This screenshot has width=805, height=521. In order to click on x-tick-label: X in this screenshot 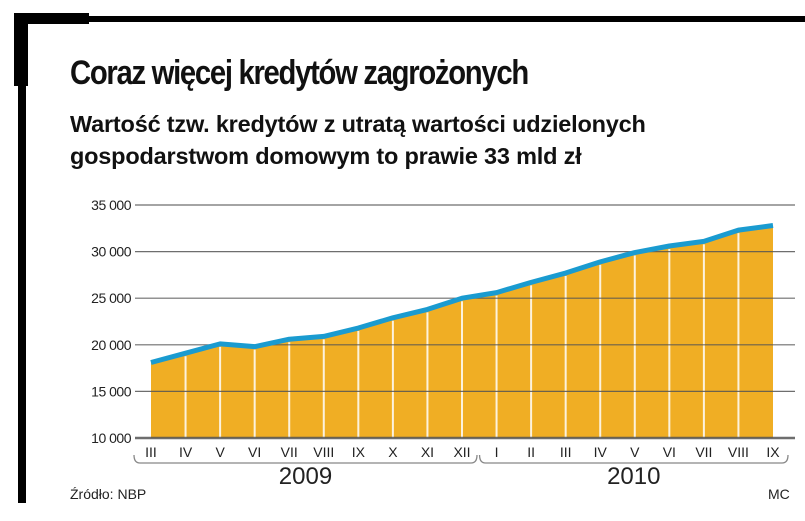, I will do `click(393, 452)`.